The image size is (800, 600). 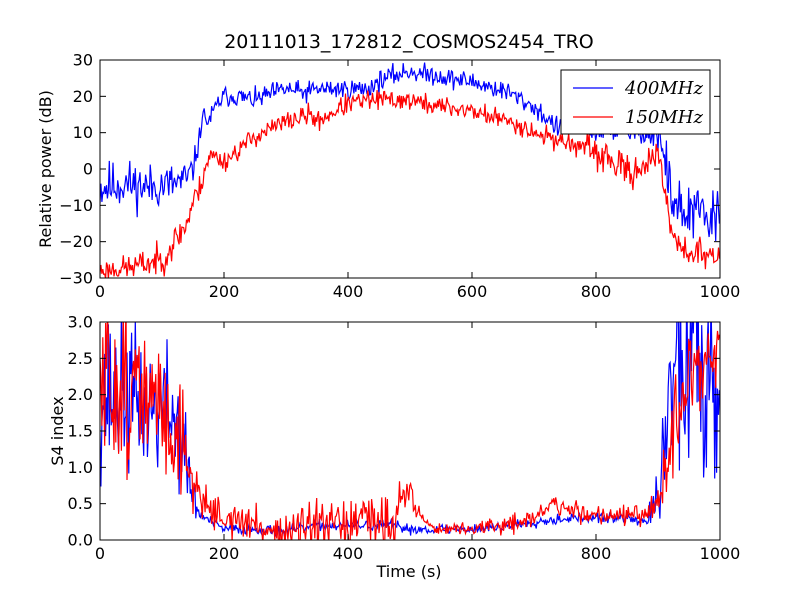 I want to click on legend-label-150mhz: 150MHz, so click(x=664, y=117).